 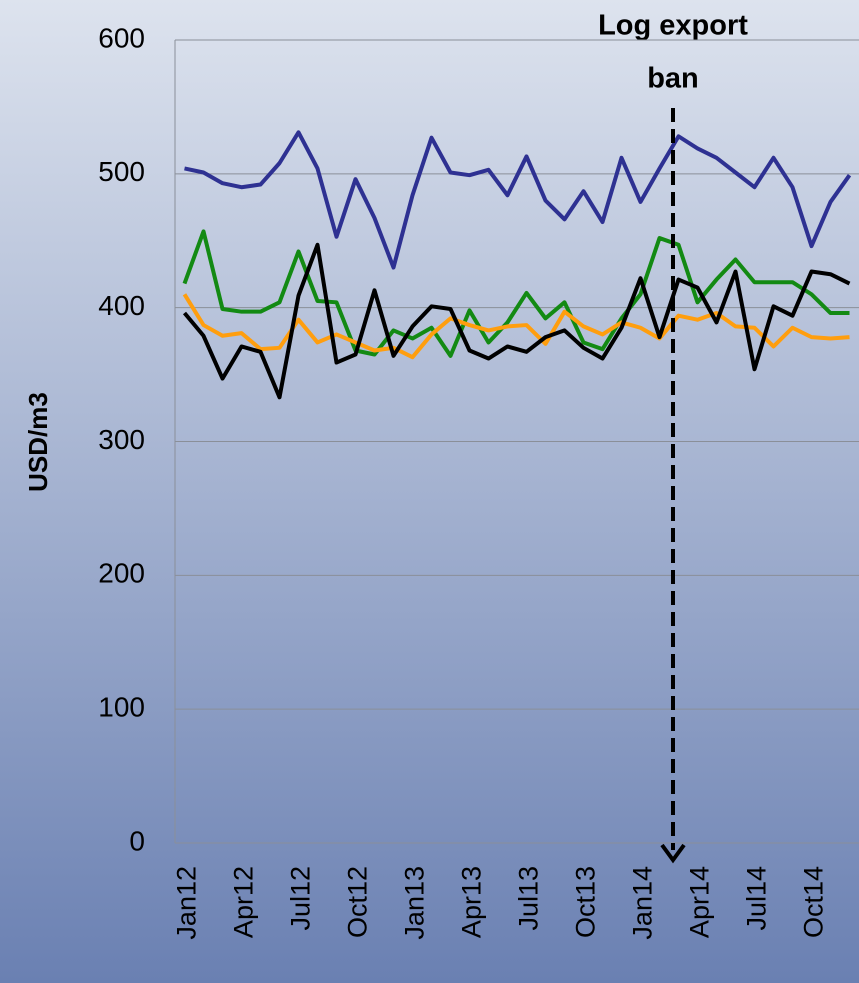 I want to click on x-tick-label: Apr13, so click(x=472, y=902).